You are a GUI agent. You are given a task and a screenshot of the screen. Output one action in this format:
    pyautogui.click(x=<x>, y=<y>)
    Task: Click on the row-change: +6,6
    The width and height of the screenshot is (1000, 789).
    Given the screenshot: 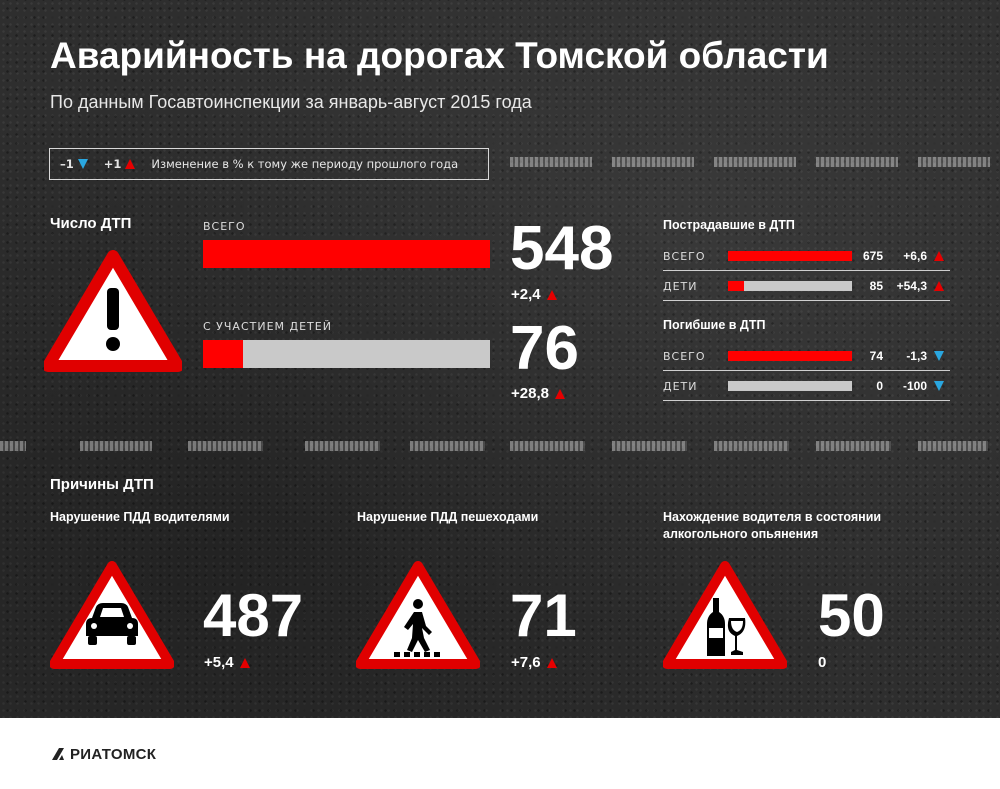 What is the action you would take?
    pyautogui.click(x=915, y=256)
    